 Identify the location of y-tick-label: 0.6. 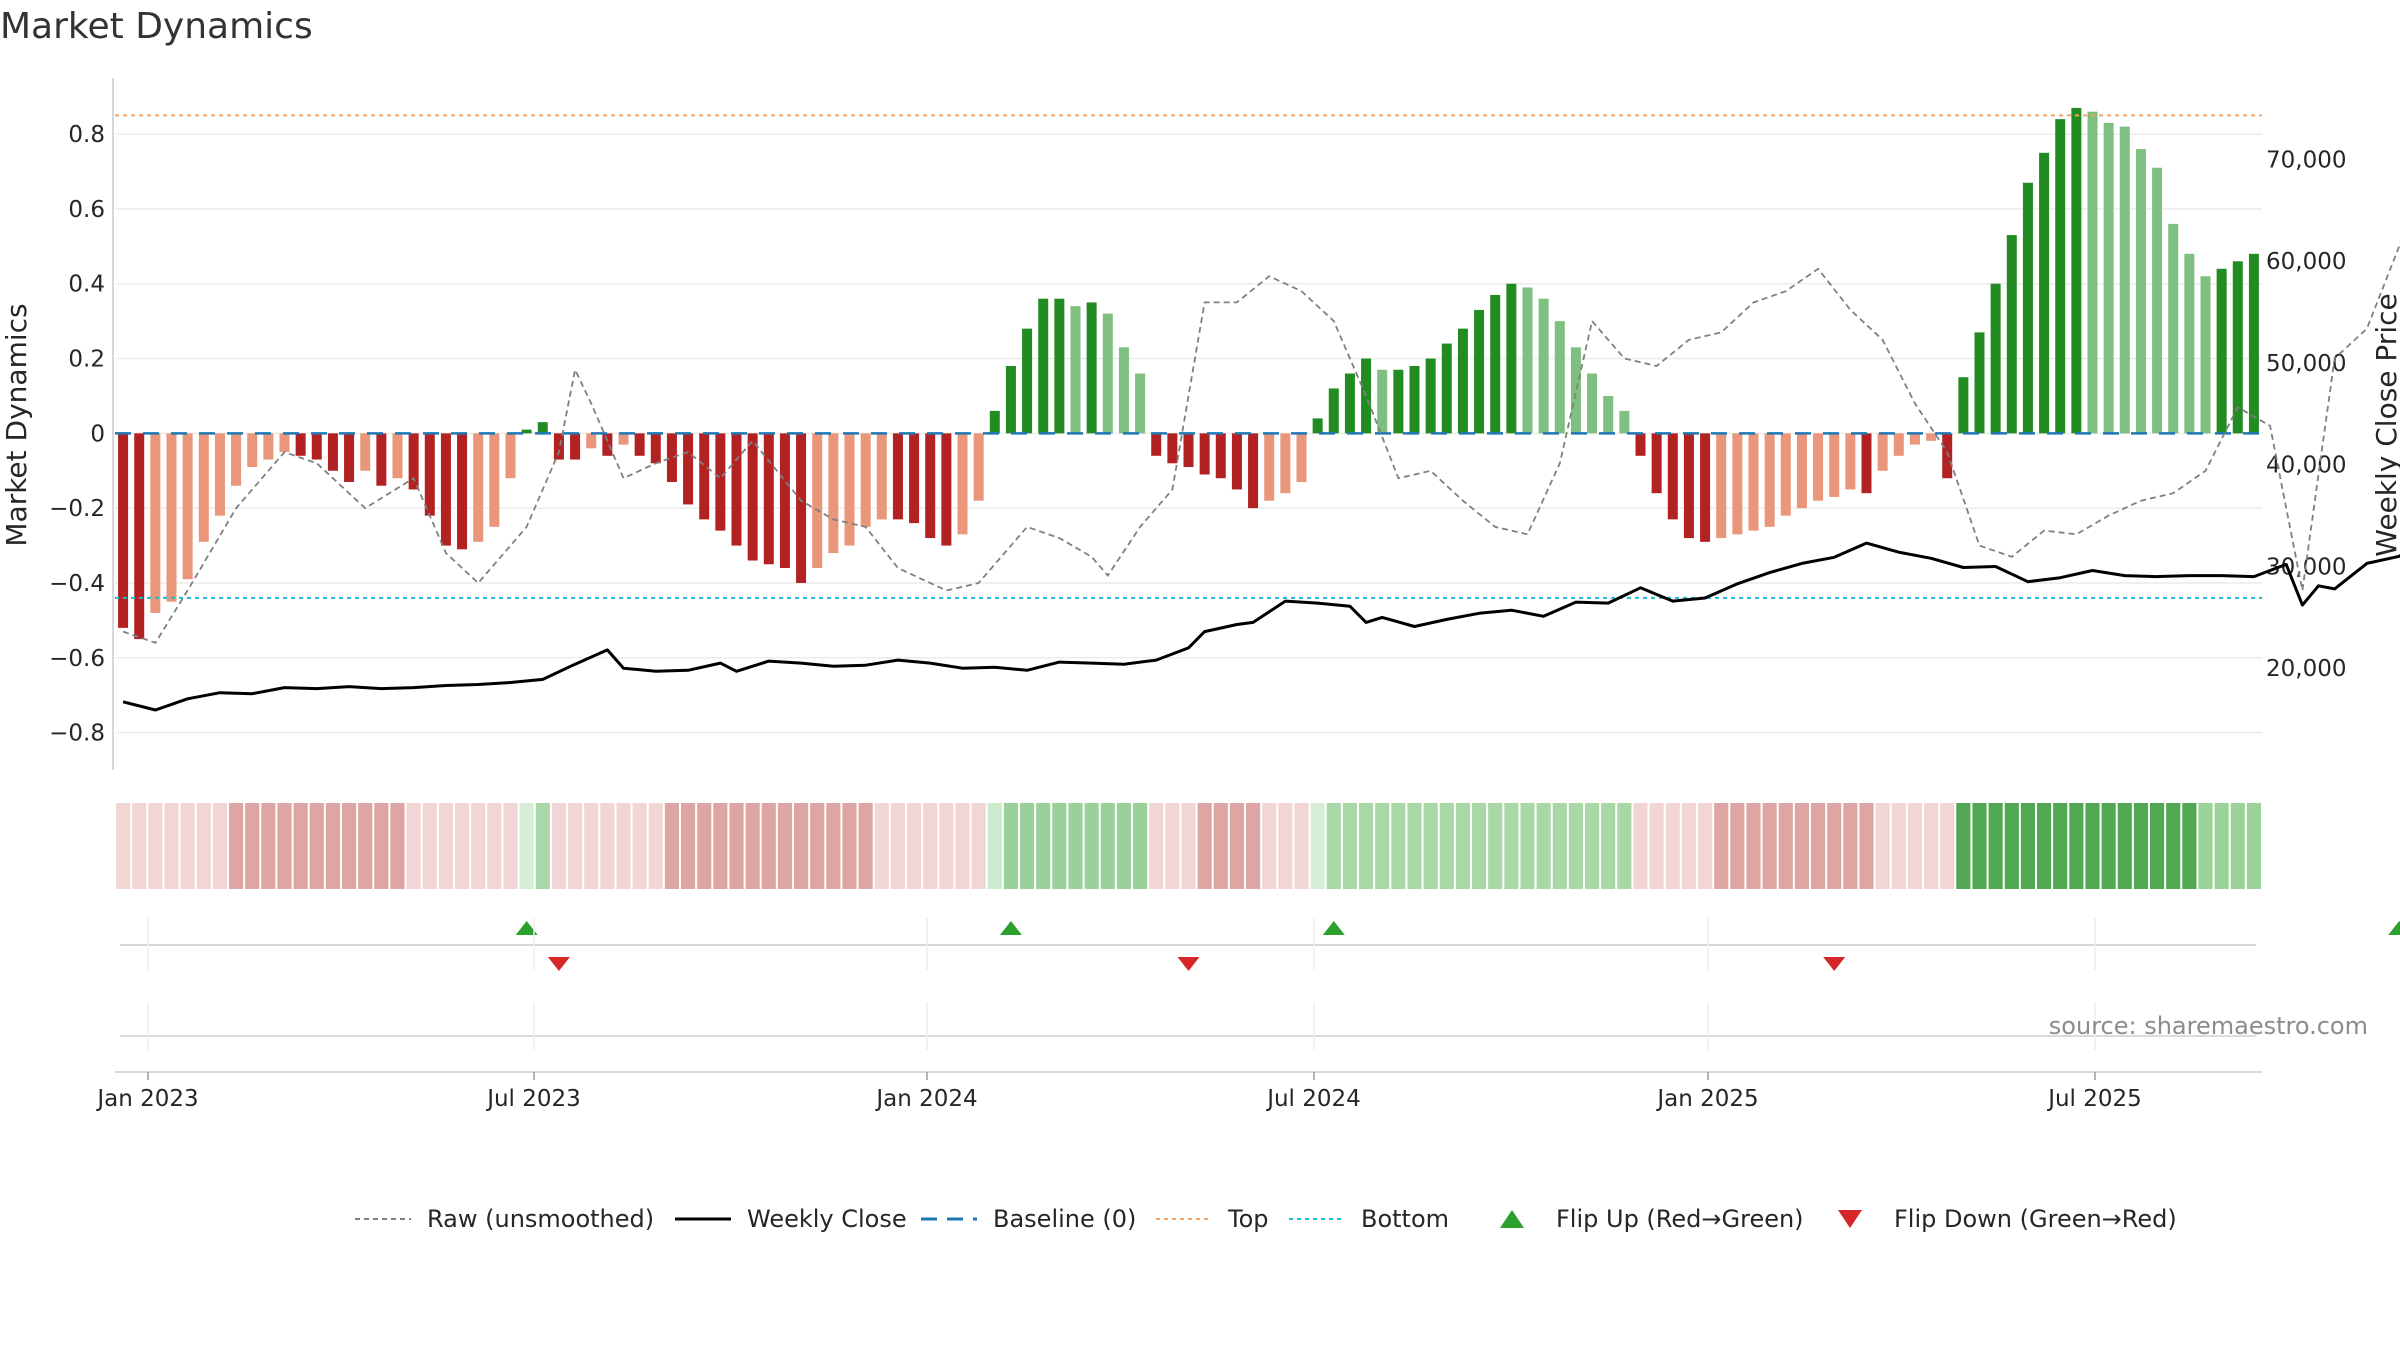
(86, 210).